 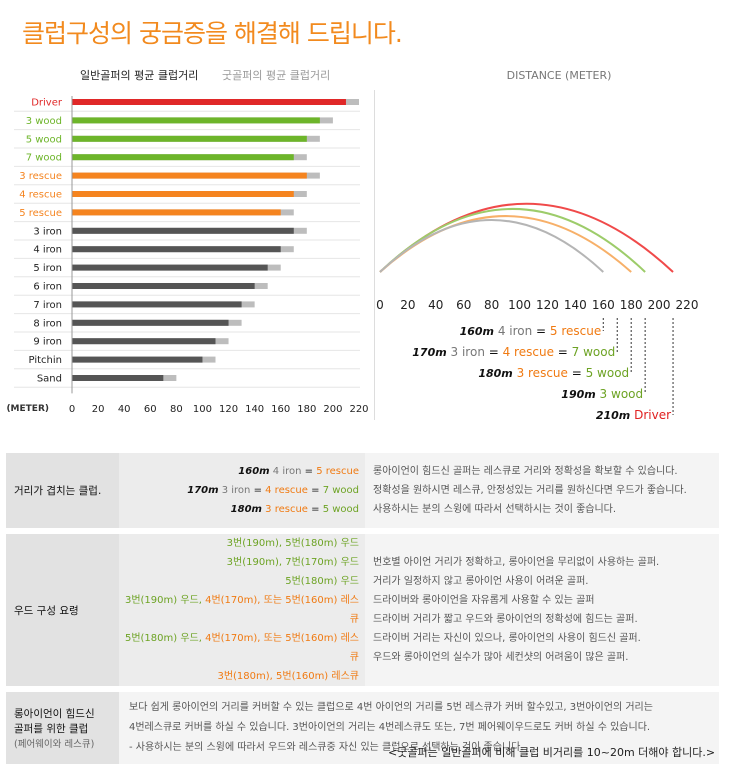 I want to click on arc-x-tick: 80, so click(x=491, y=305).